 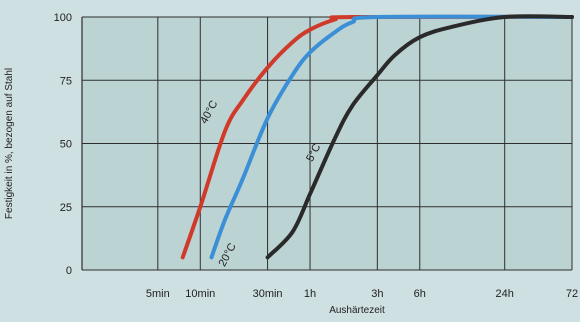 What do you see at coordinates (158, 294) in the screenshot?
I see `x-tick-label: 5min` at bounding box center [158, 294].